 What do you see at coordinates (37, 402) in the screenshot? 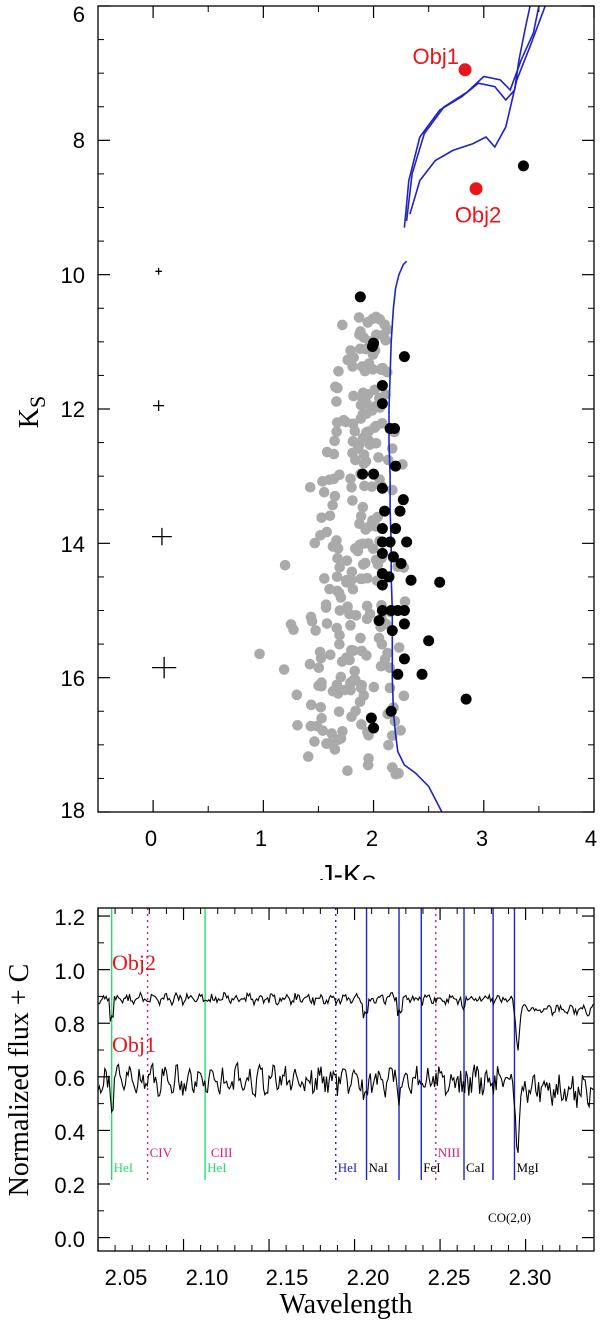
I see `cmd-y-axis-title-sub: S` at bounding box center [37, 402].